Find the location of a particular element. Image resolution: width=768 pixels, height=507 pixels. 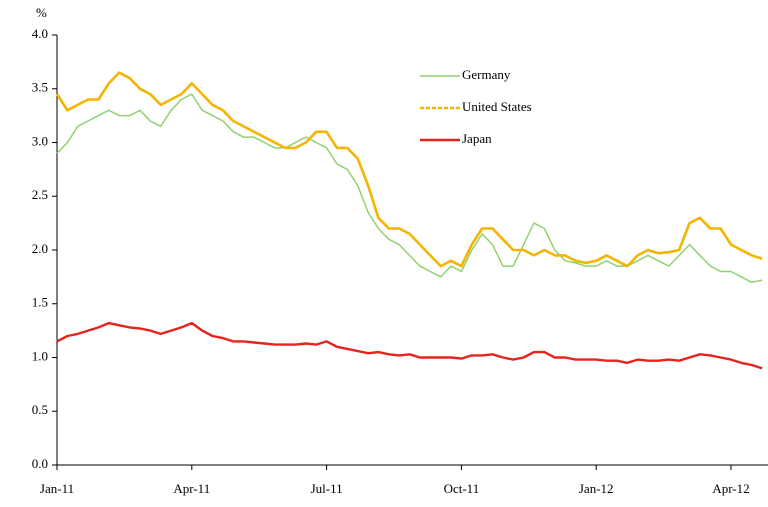

y-tick-label: 1.5 is located at coordinates (40, 302).